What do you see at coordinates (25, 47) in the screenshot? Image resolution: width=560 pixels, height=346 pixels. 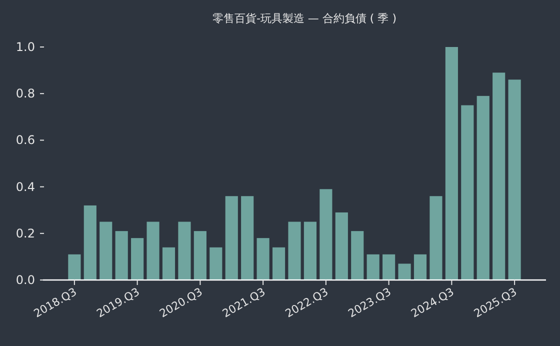 I see `ytick: 1.0` at bounding box center [25, 47].